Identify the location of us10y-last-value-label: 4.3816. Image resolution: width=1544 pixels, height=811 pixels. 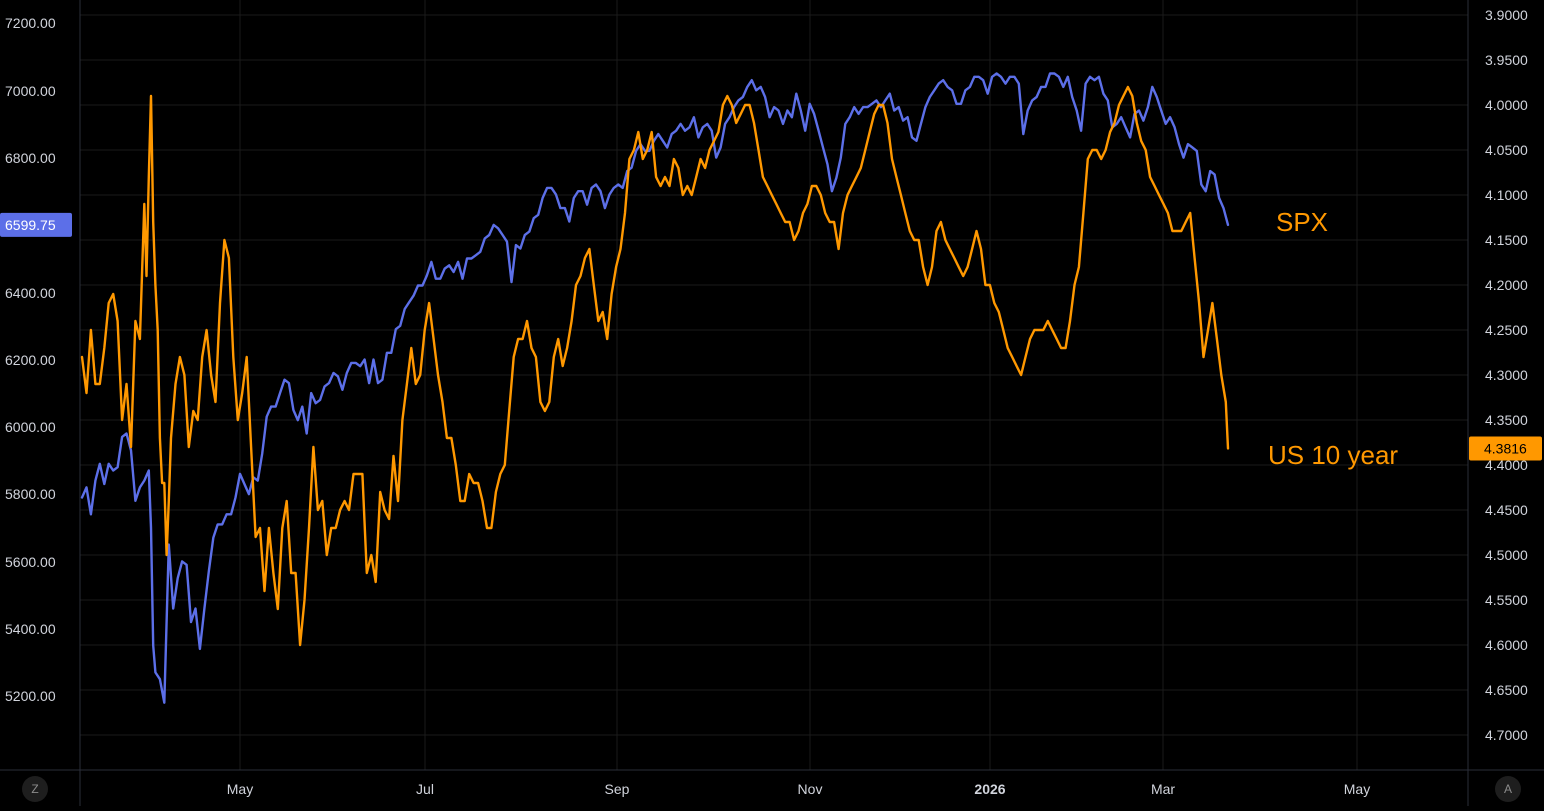
(1505, 448).